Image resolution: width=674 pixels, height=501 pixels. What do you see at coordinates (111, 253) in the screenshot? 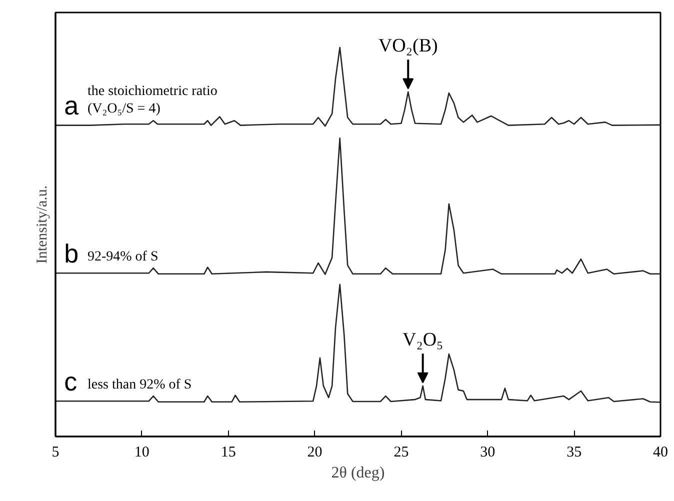
I see `series-label: b 92-94% of S` at bounding box center [111, 253].